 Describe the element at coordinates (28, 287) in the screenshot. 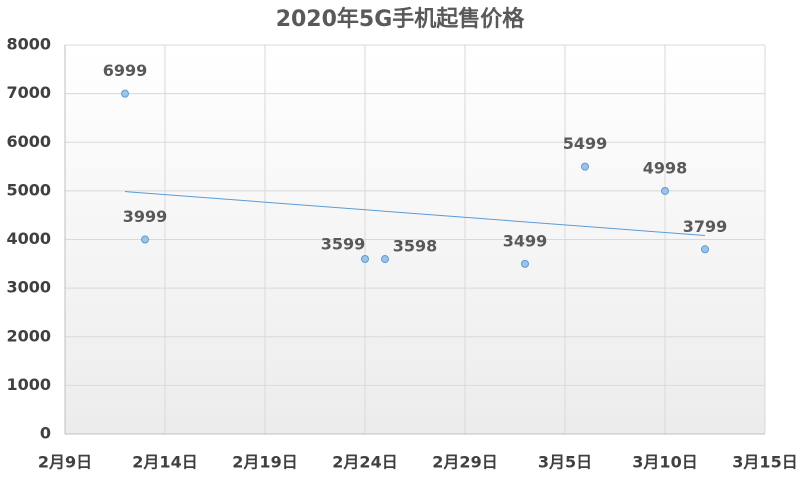

I see `y-tick-label: 3000` at that location.